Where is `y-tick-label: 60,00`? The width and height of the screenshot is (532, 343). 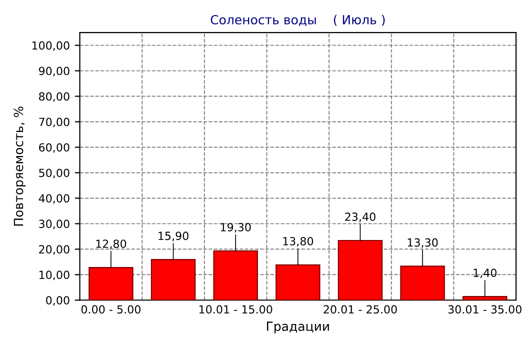 y-tick-label: 60,00 is located at coordinates (54, 148).